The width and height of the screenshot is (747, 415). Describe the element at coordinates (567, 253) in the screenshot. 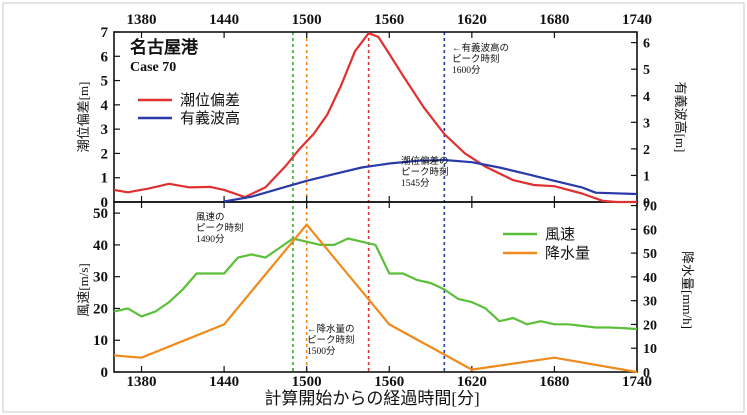

I see `legend-label-1-1: 降水量` at that location.